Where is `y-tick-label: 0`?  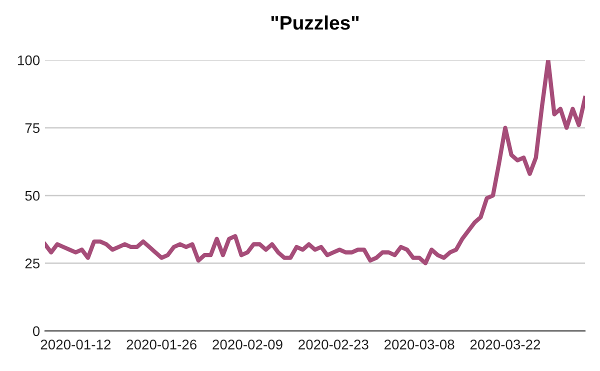 y-tick-label: 0 is located at coordinates (36, 331).